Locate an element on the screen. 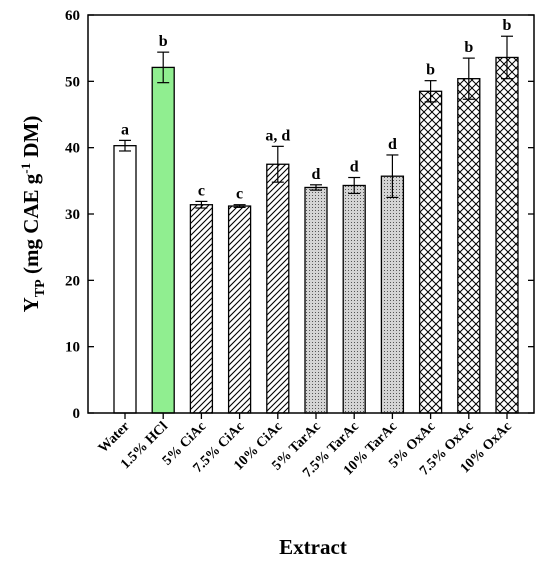 The image size is (550, 563). y-tick-label: 10 is located at coordinates (72, 348).